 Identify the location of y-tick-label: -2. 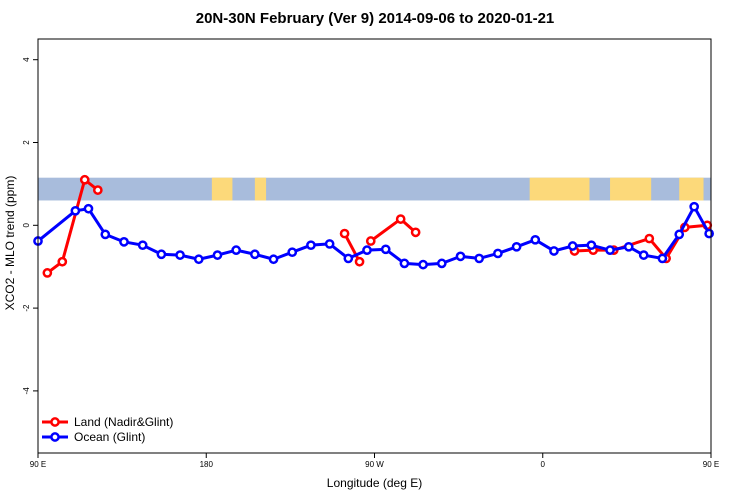
(26, 308).